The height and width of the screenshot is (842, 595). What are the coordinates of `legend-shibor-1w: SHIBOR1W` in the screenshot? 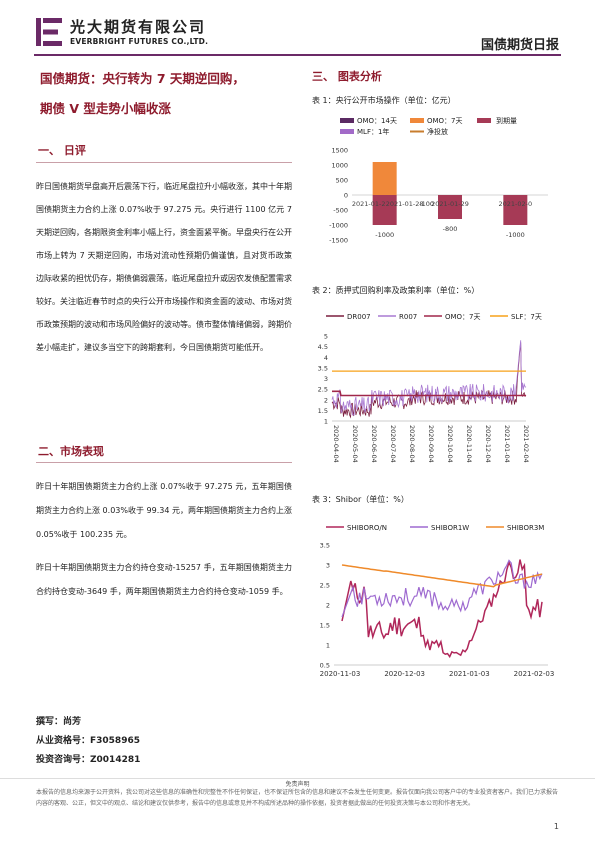 It's located at (450, 528).